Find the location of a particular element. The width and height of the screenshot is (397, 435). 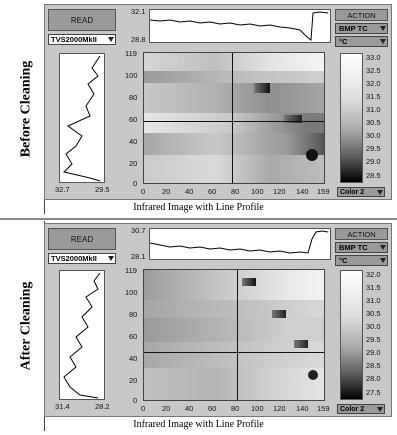

mode-value: BMP TC is located at coordinates (353, 28).